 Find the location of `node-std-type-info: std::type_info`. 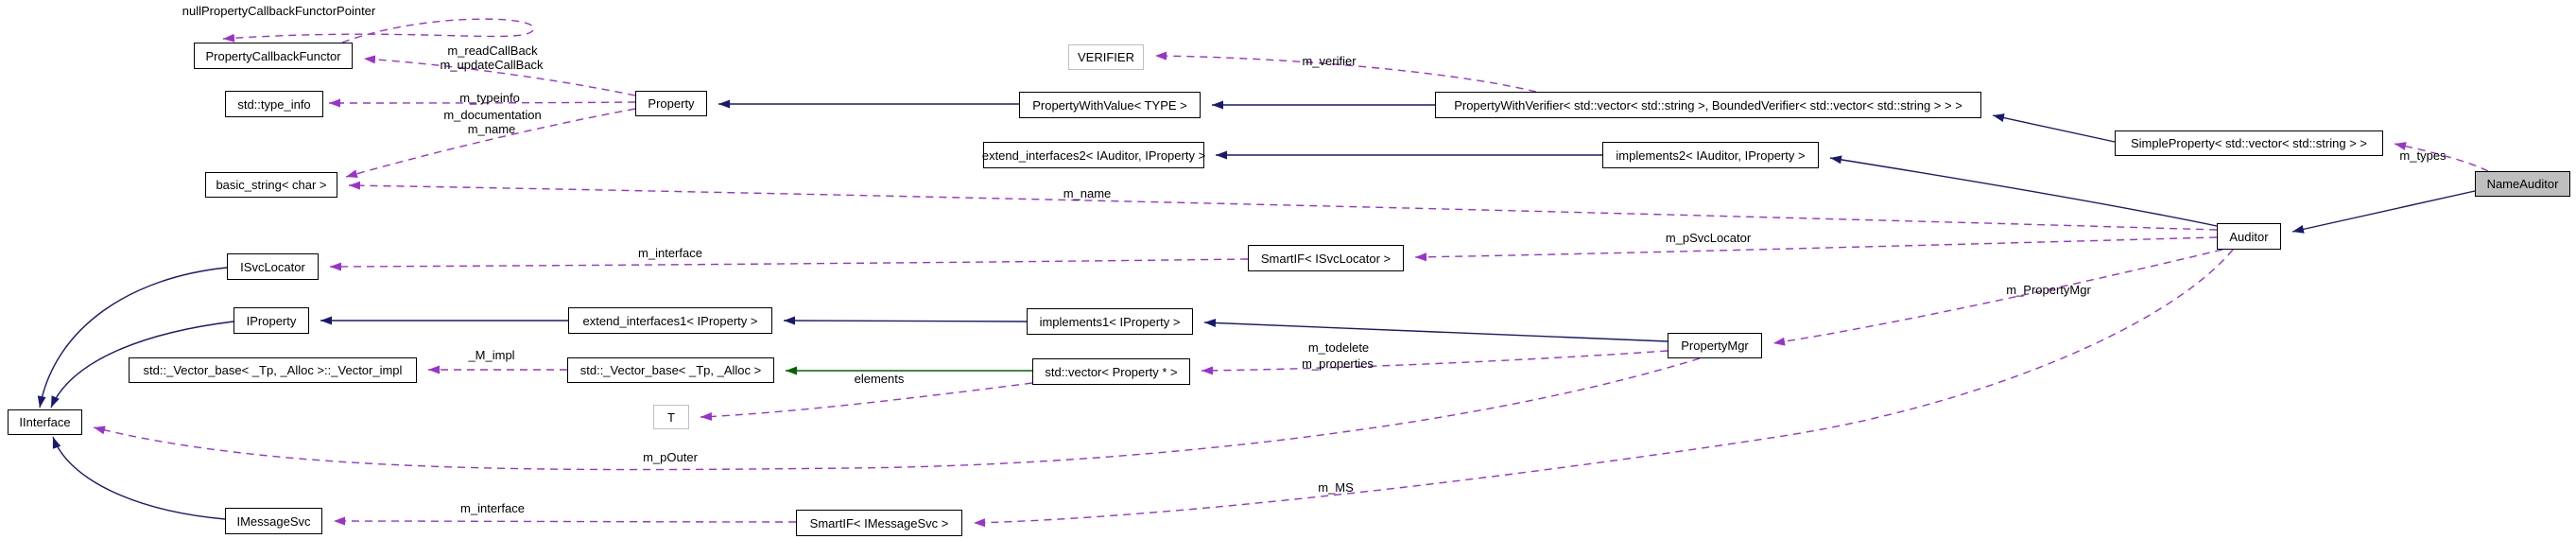

node-std-type-info: std::type_info is located at coordinates (274, 104).